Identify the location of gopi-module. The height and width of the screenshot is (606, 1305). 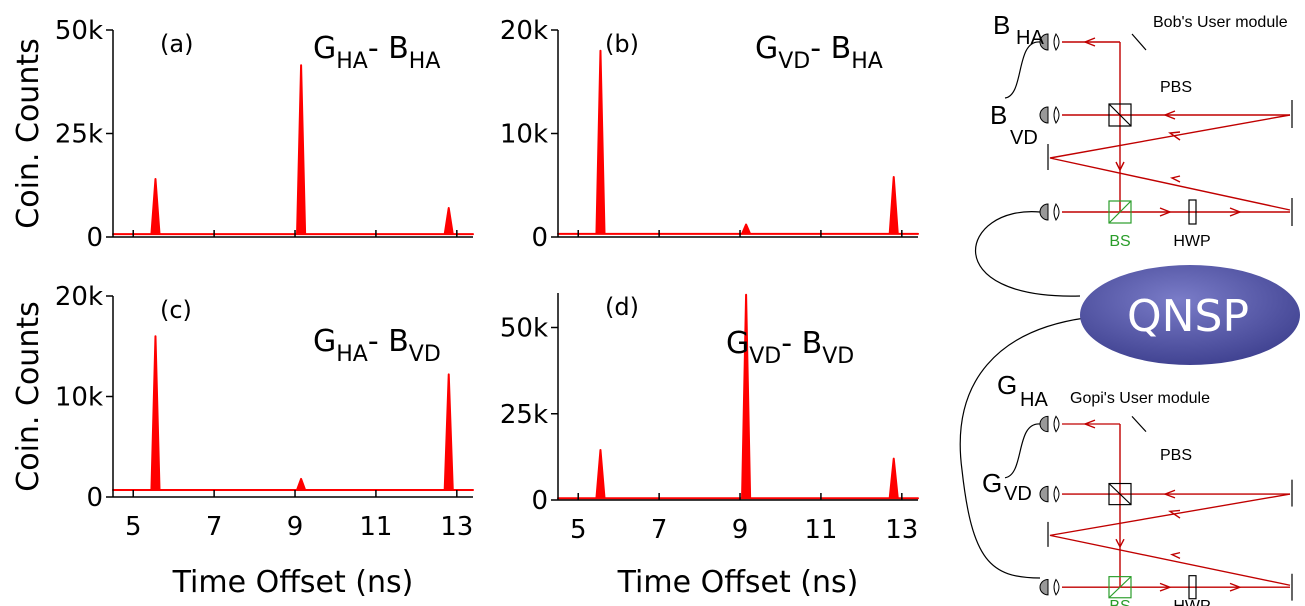
(1148, 508).